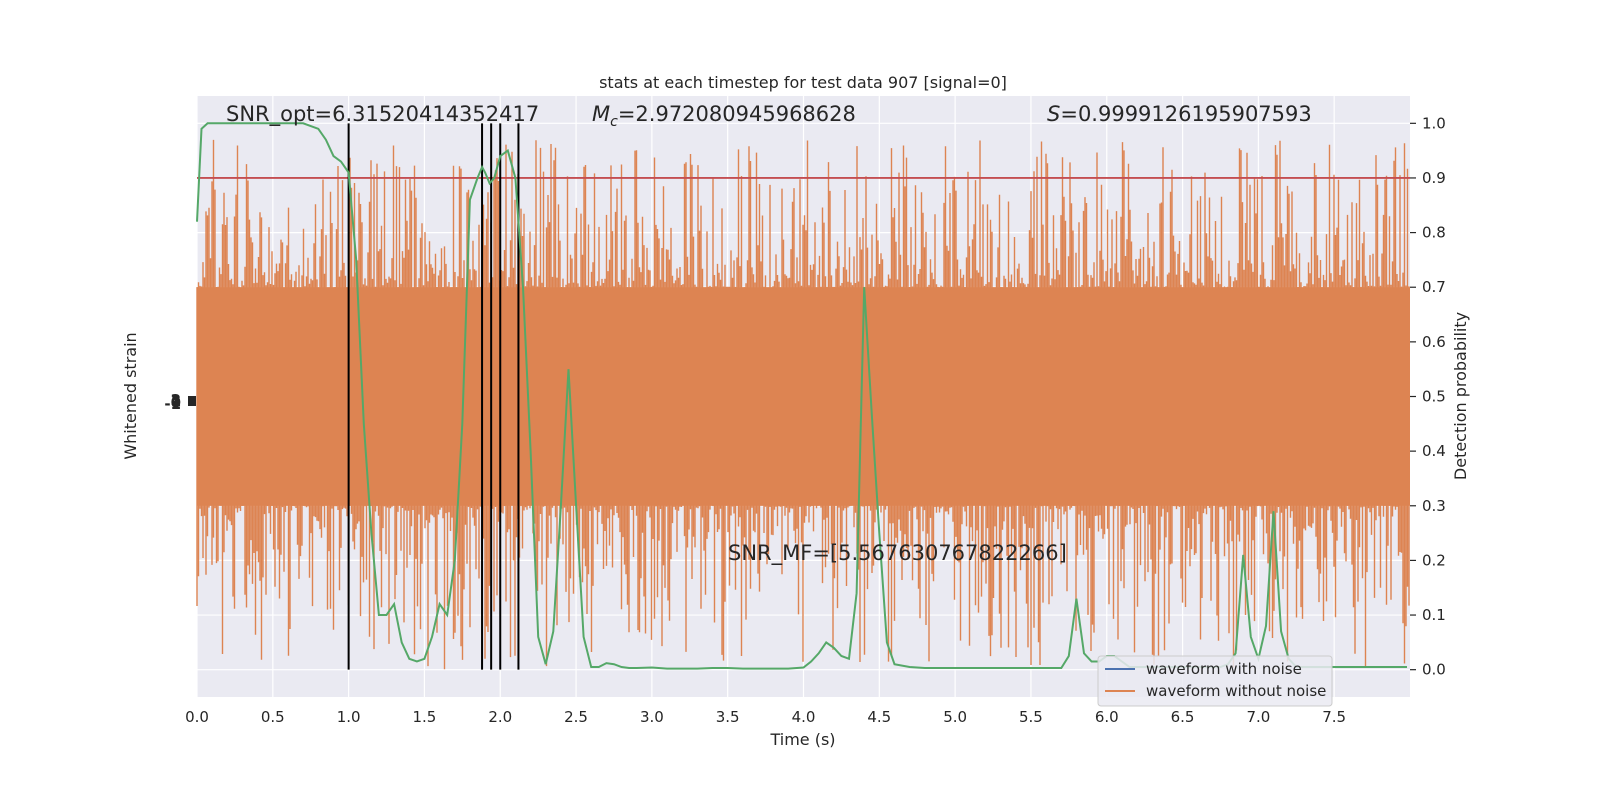 Image resolution: width=1600 pixels, height=800 pixels. Describe the element at coordinates (273, 717) in the screenshot. I see `x-tick-label: 0.5` at that location.